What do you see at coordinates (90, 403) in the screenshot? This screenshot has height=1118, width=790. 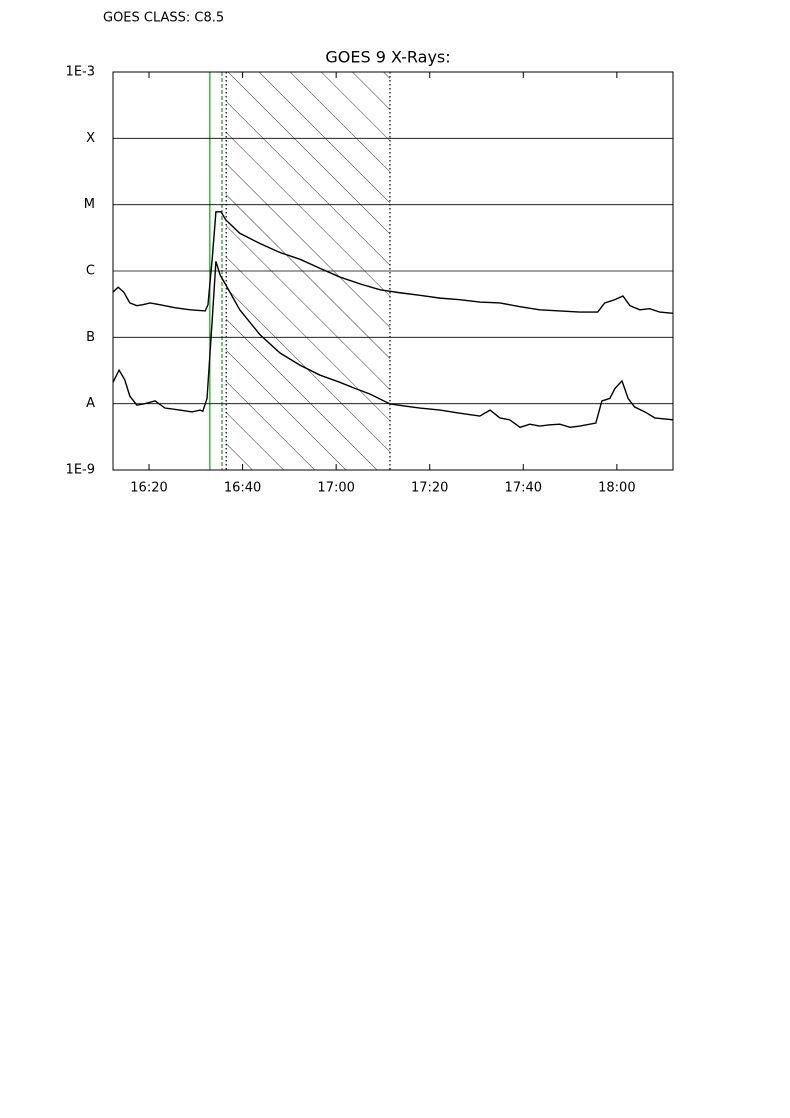 I see `y-tick-label: A` at bounding box center [90, 403].